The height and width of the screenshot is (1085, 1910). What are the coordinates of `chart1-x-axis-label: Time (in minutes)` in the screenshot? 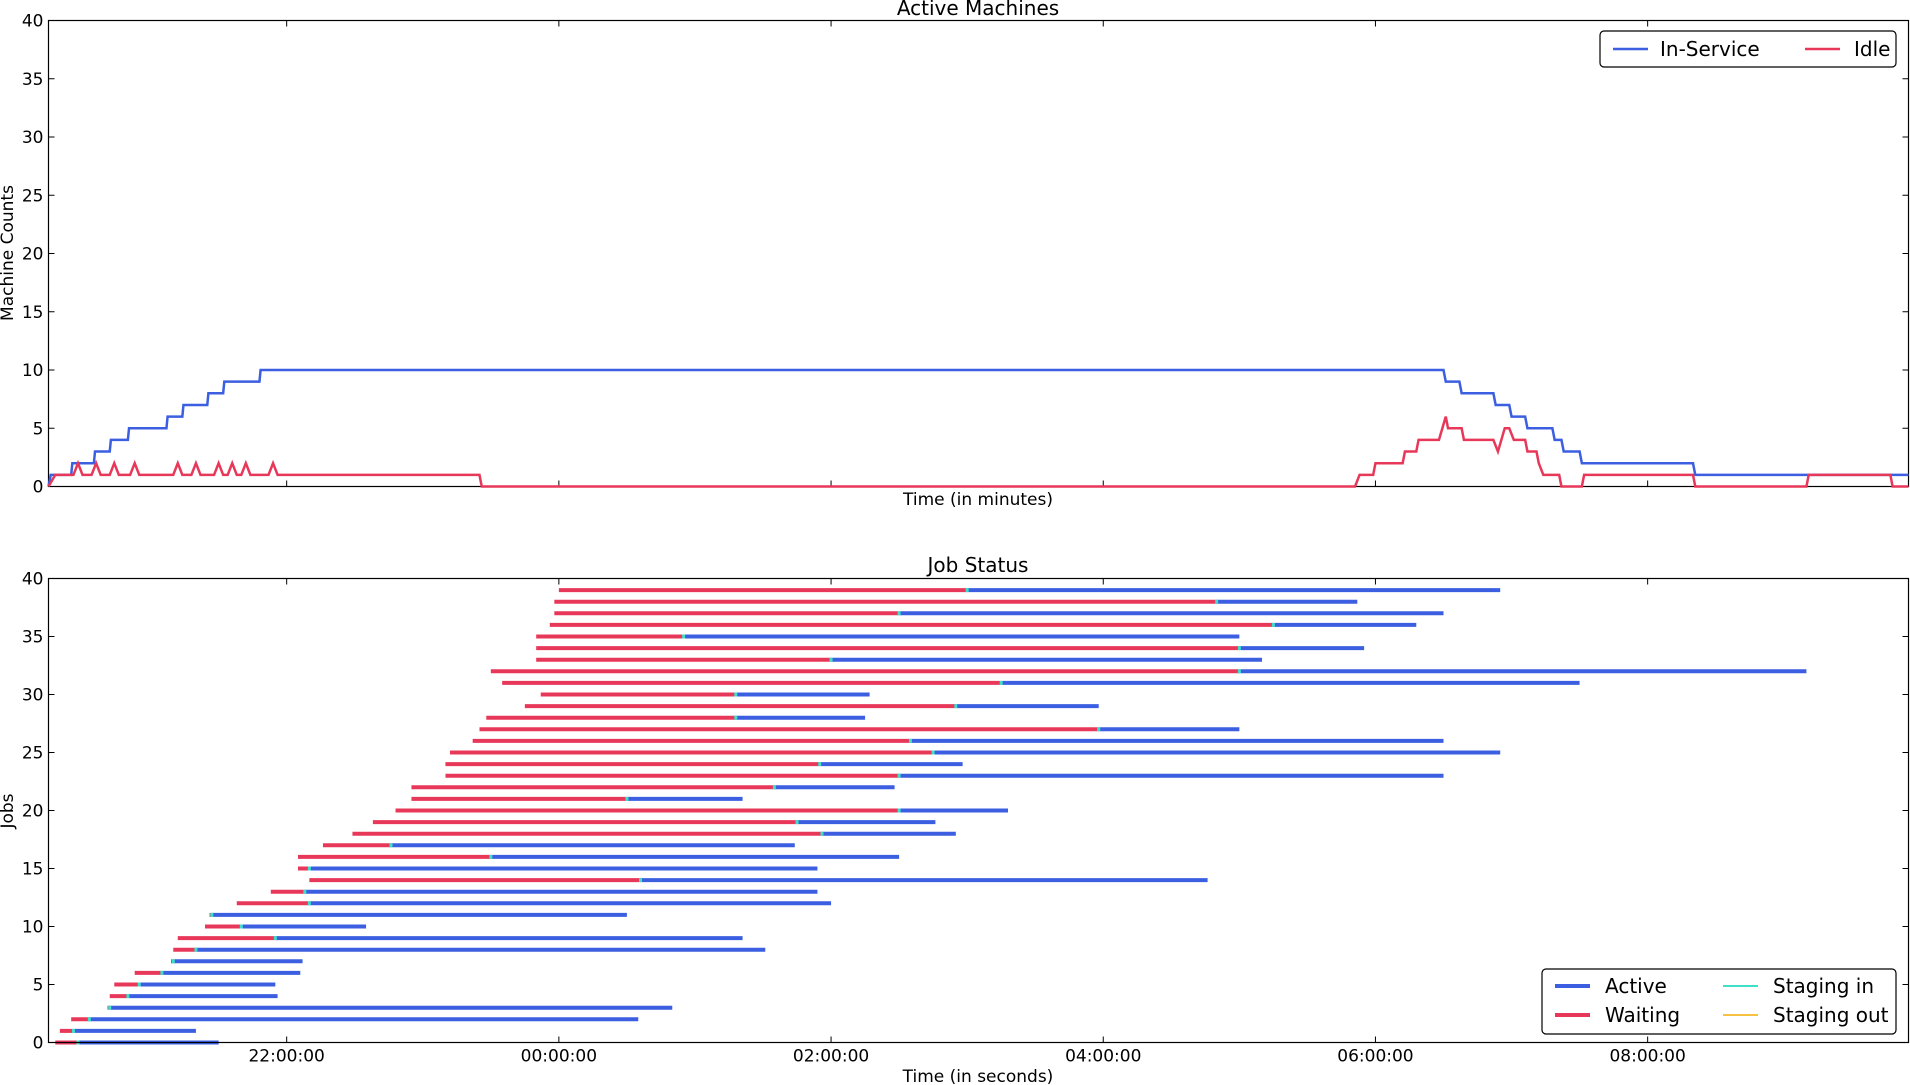 It's located at (977, 500).